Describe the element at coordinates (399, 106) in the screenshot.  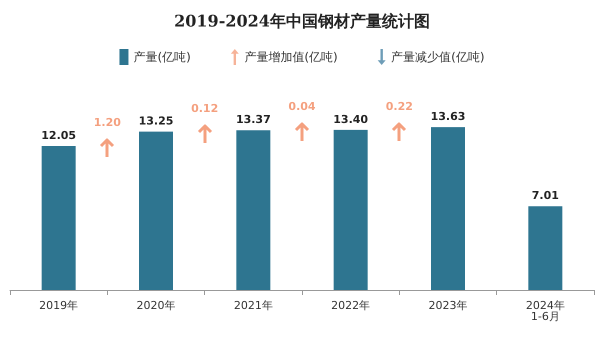
I see `text: 0.22` at that location.